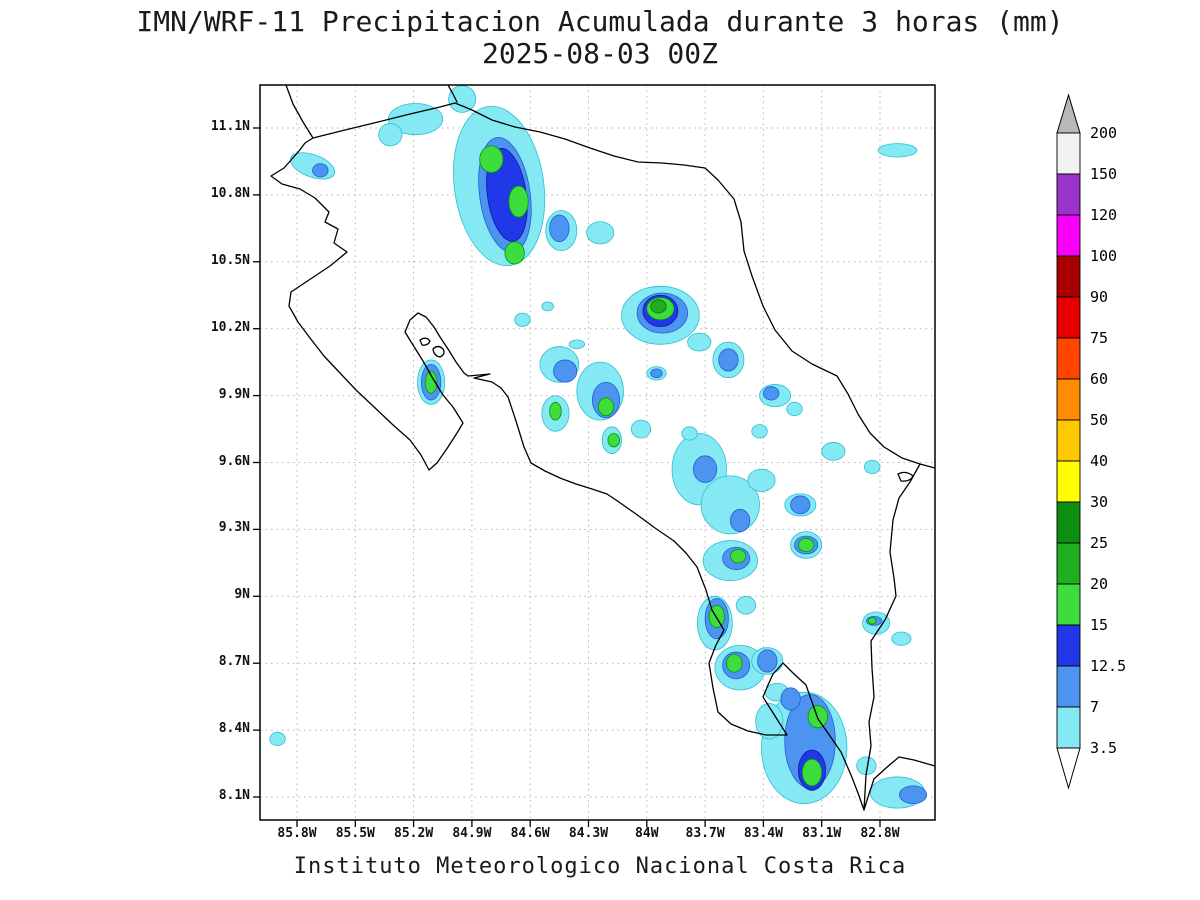 This screenshot has height=900, width=1200. What do you see at coordinates (1099, 461) in the screenshot?
I see `legend-label: 40` at bounding box center [1099, 461].